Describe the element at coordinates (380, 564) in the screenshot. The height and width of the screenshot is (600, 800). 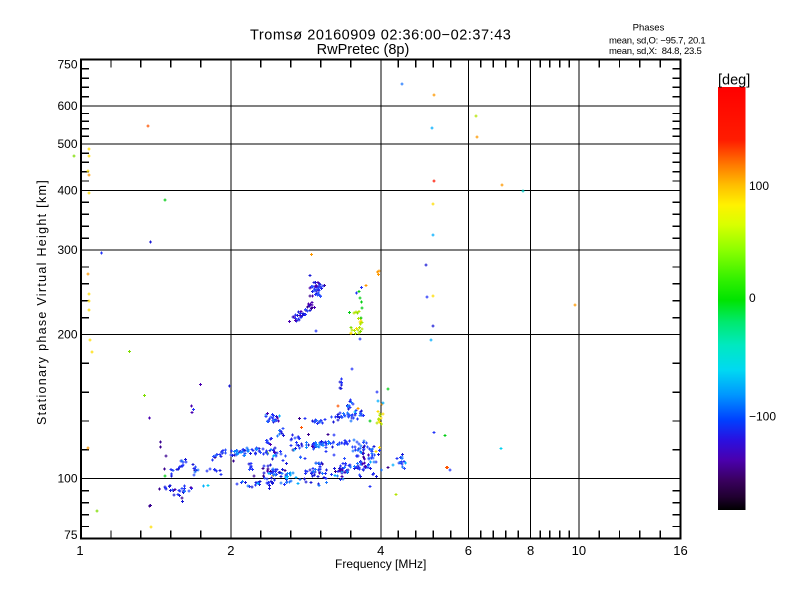
I see `svg-text: Frequency [MHz]` at that location.